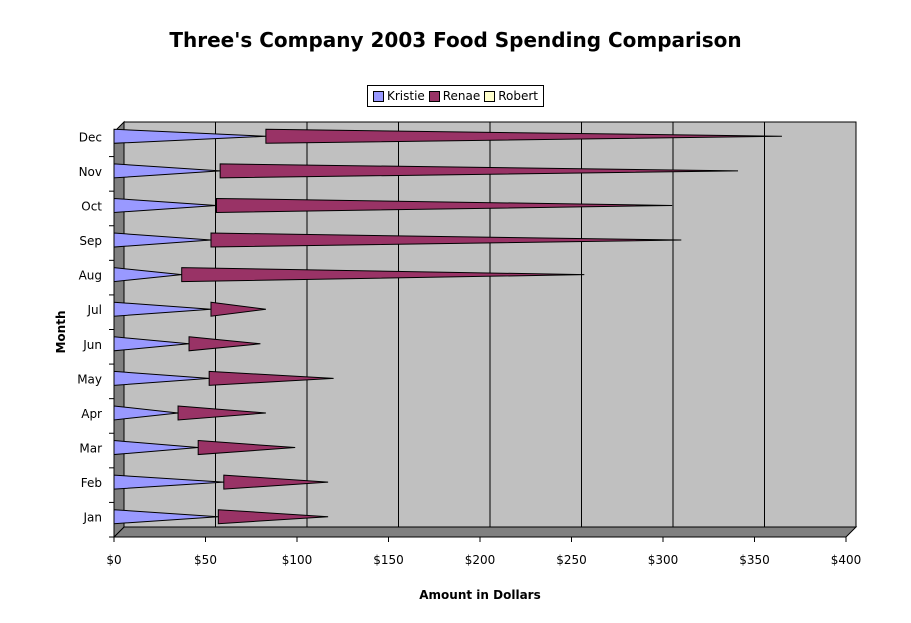 Image resolution: width=911 pixels, height=623 pixels. What do you see at coordinates (480, 595) in the screenshot?
I see `x-axis-label: Amount in Dollars` at bounding box center [480, 595].